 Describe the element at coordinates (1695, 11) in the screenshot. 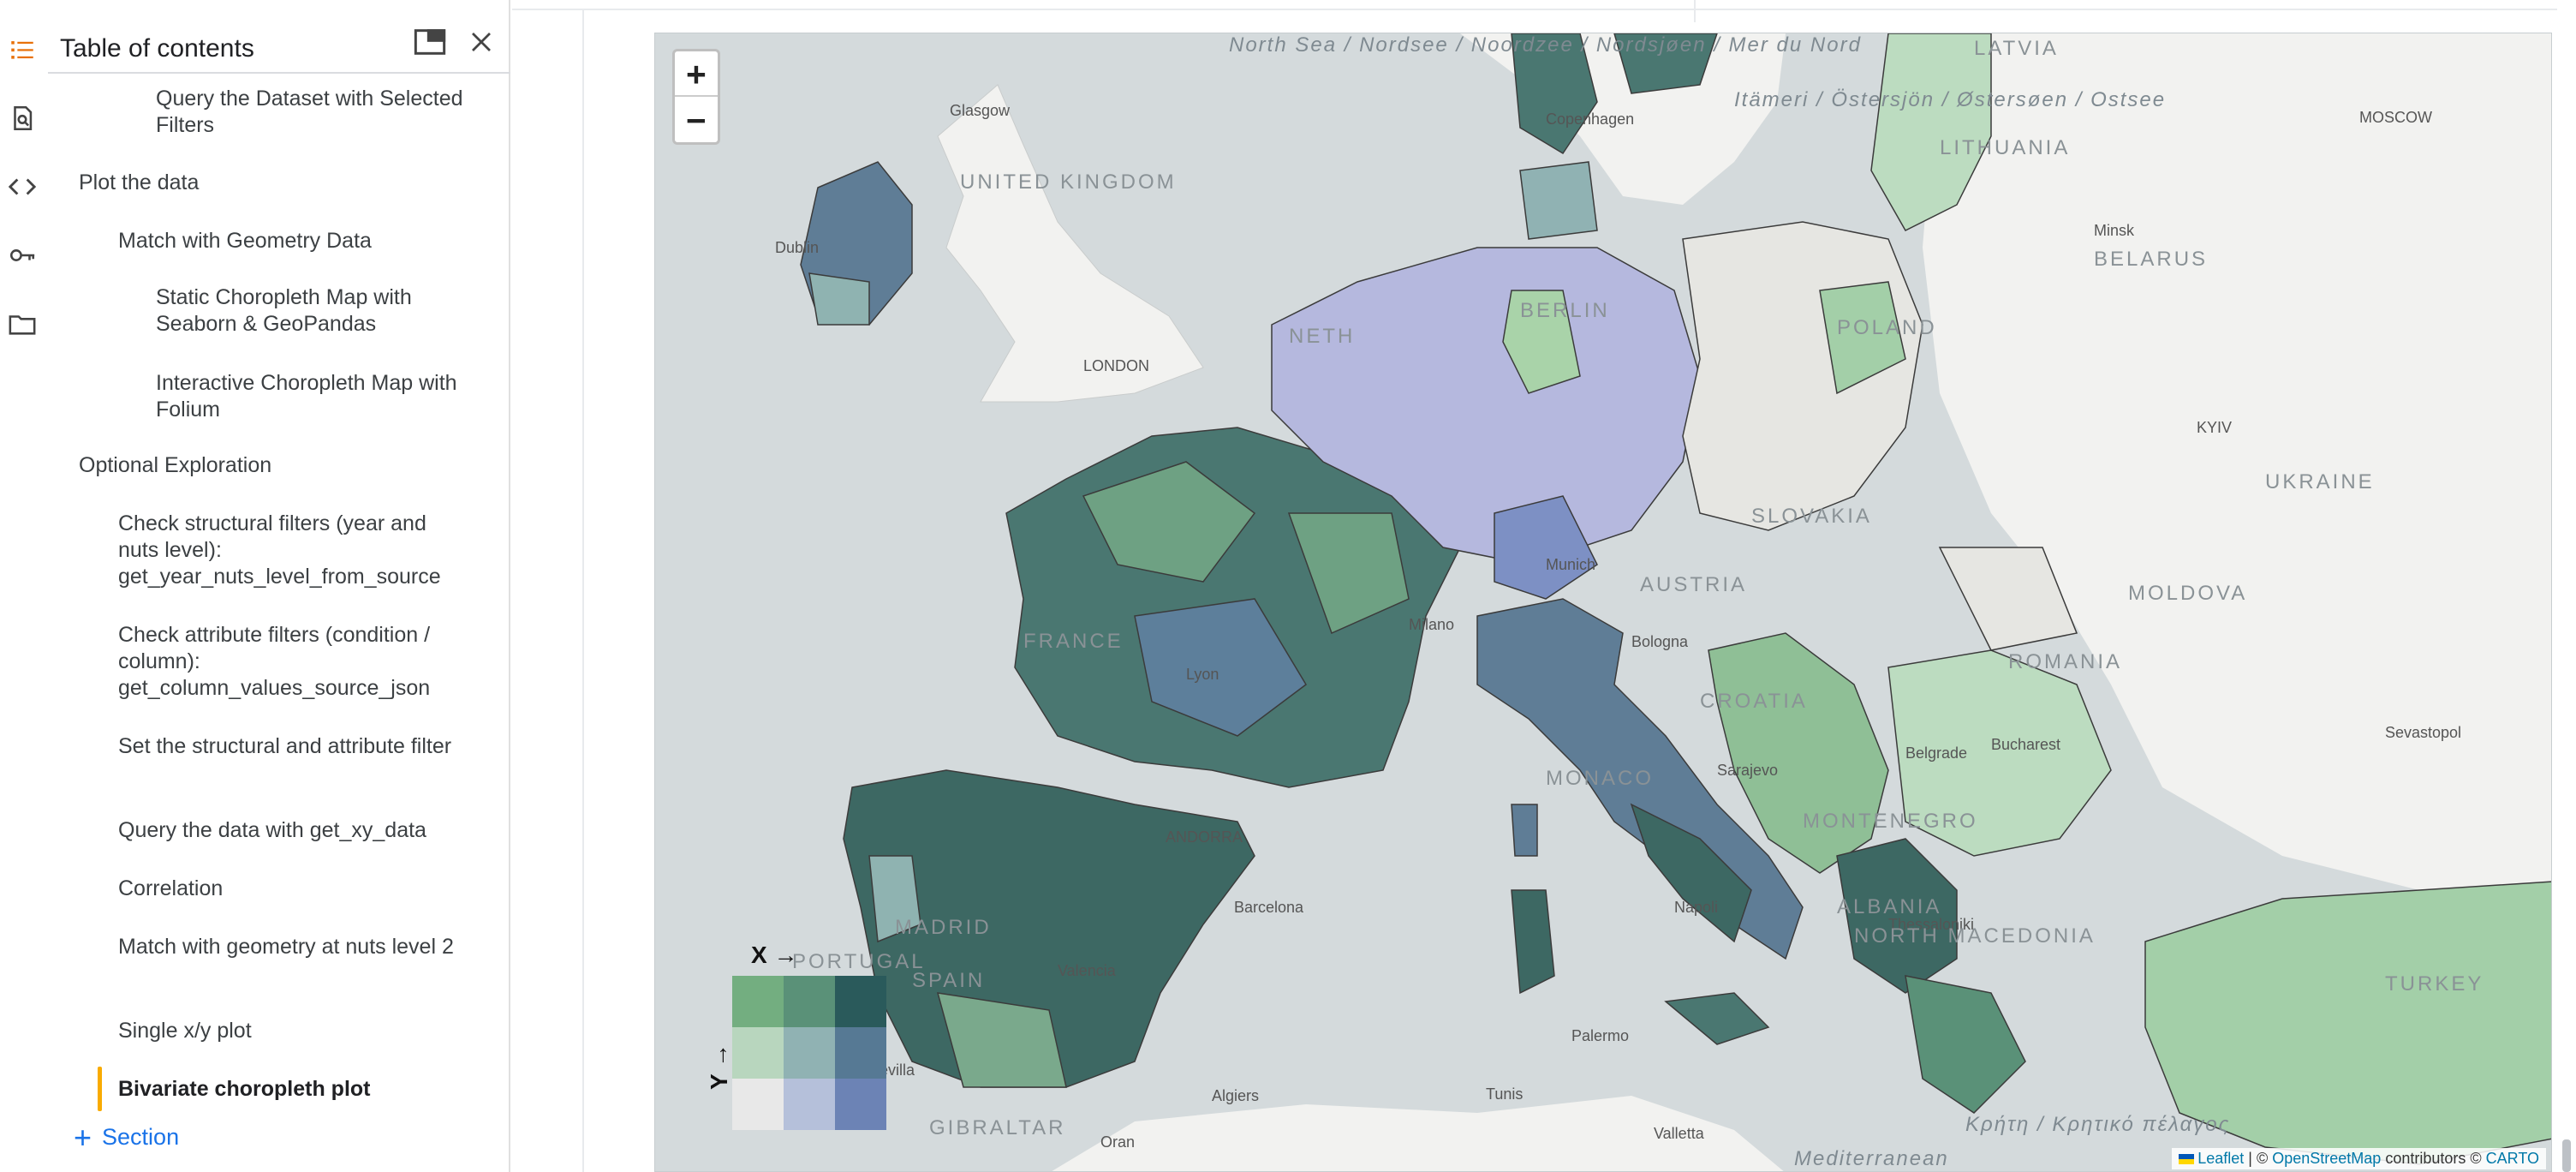

I see `cell-divider` at that location.